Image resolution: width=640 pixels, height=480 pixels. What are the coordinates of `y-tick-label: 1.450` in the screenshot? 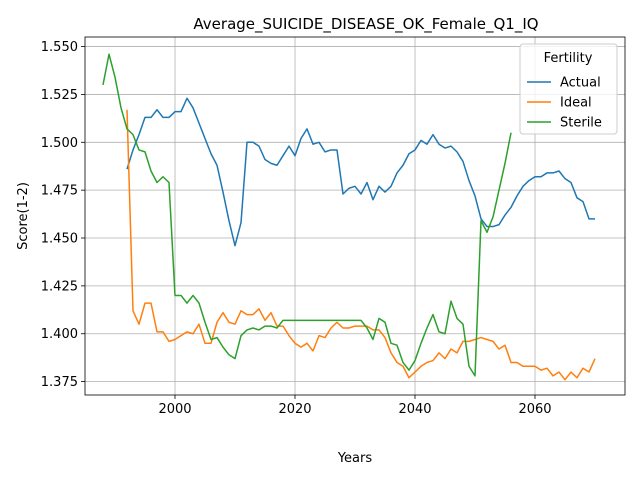 It's located at (59, 239).